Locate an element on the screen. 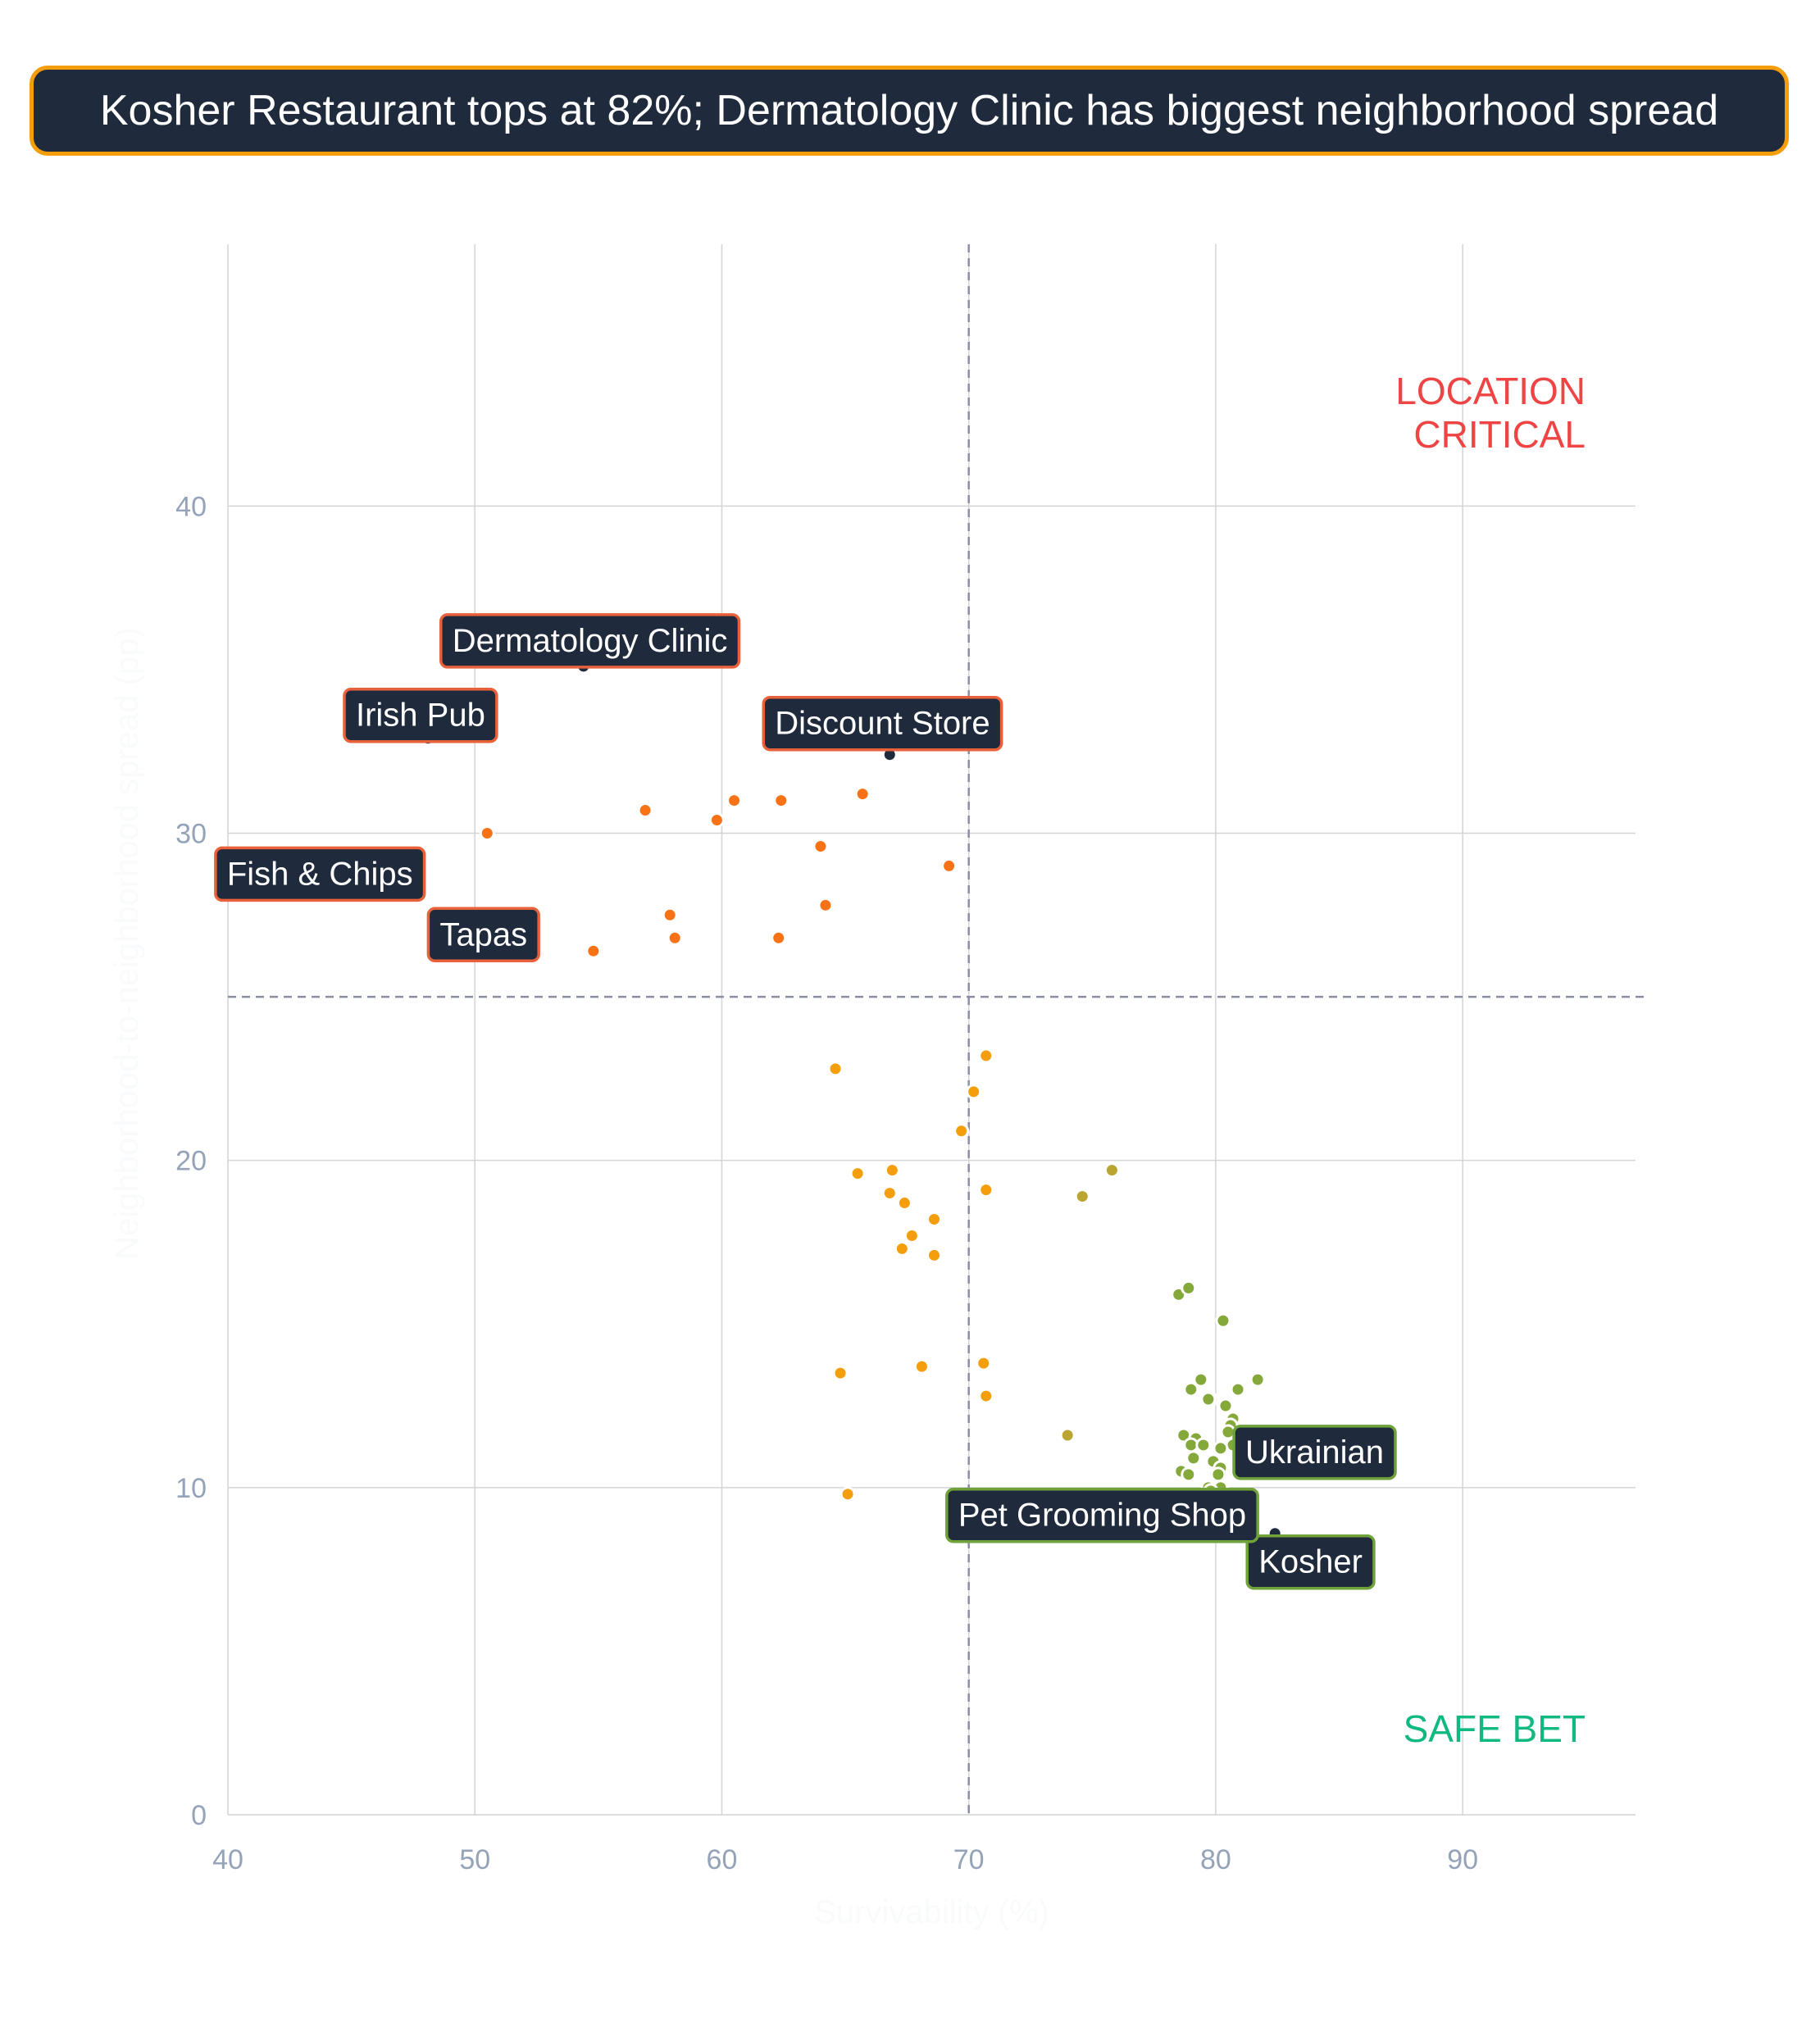 The image size is (1820, 2041). point-label: Kosher is located at coordinates (1310, 1562).